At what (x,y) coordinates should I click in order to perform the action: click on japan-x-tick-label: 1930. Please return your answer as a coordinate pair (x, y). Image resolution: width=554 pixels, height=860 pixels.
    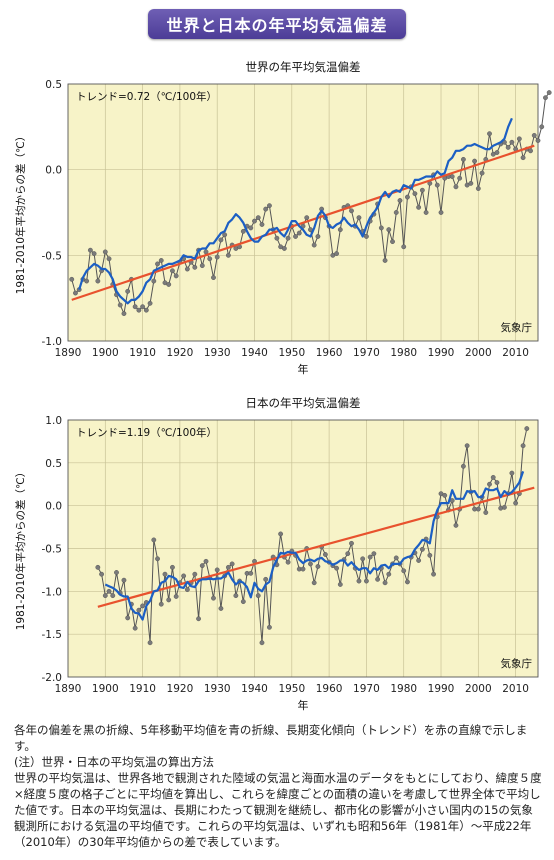
    Looking at the image, I should click on (217, 689).